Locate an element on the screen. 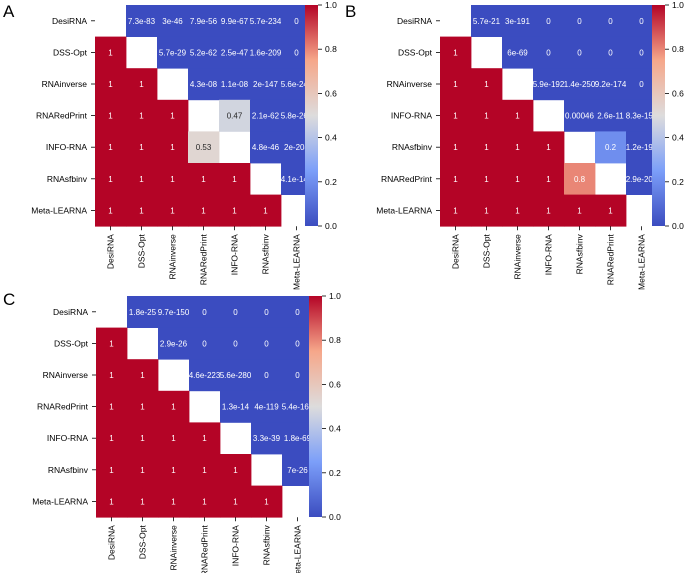 This screenshot has width=685, height=573. cell-value-label: 5.6e-243 is located at coordinates (297, 84).